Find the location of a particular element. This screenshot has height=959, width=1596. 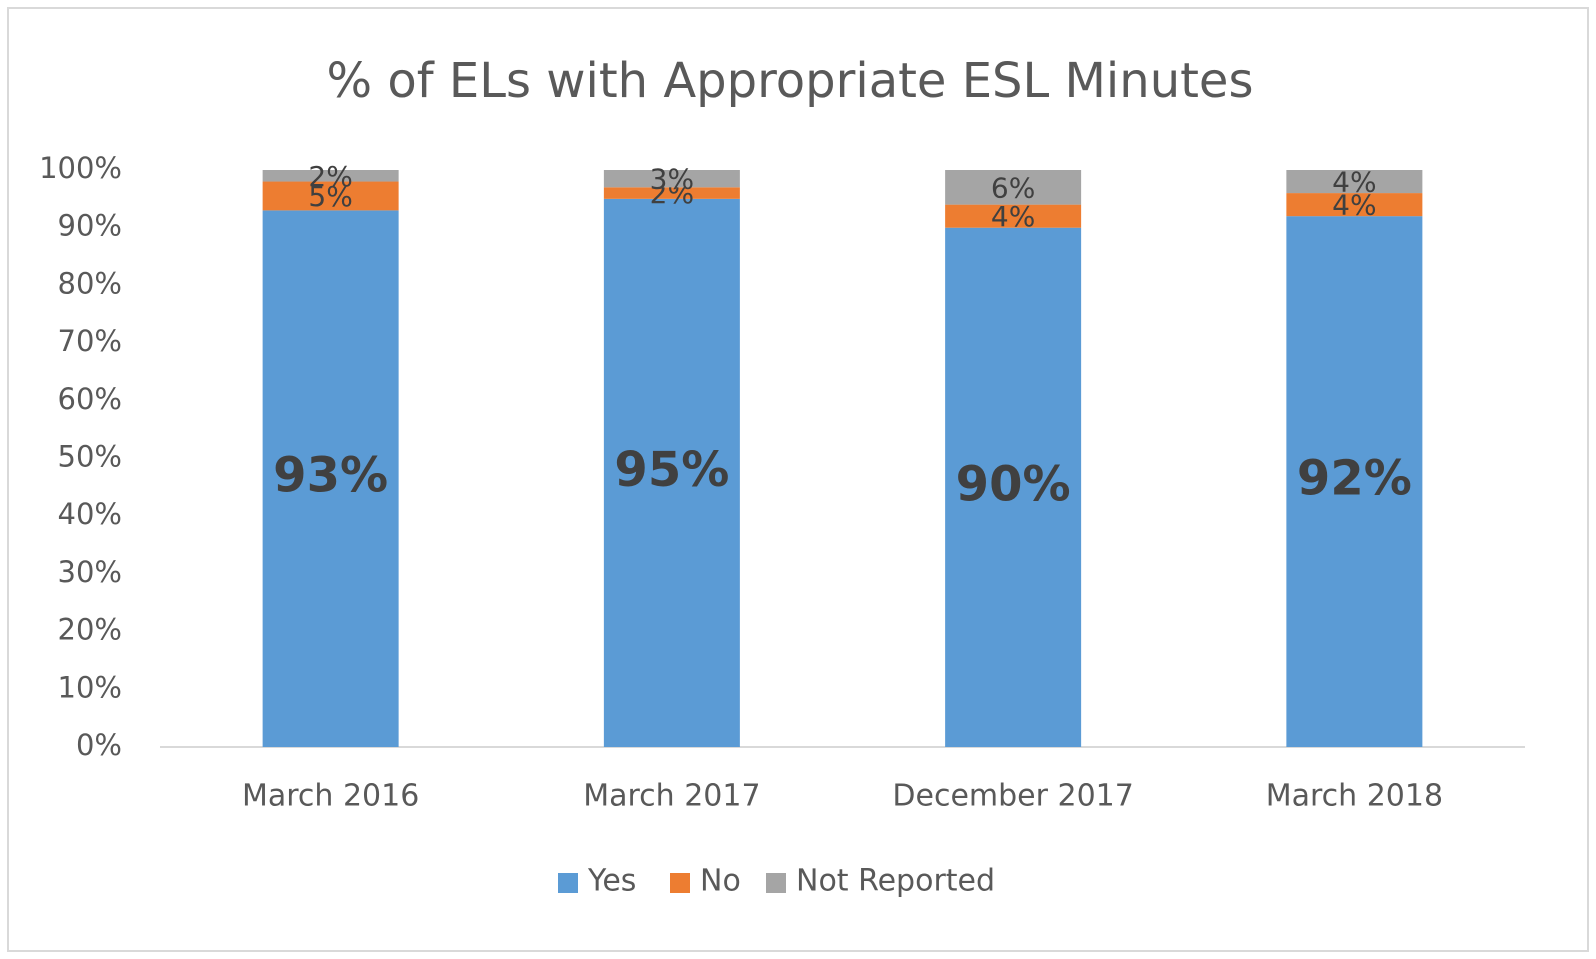

data-label: 90% is located at coordinates (1013, 484).